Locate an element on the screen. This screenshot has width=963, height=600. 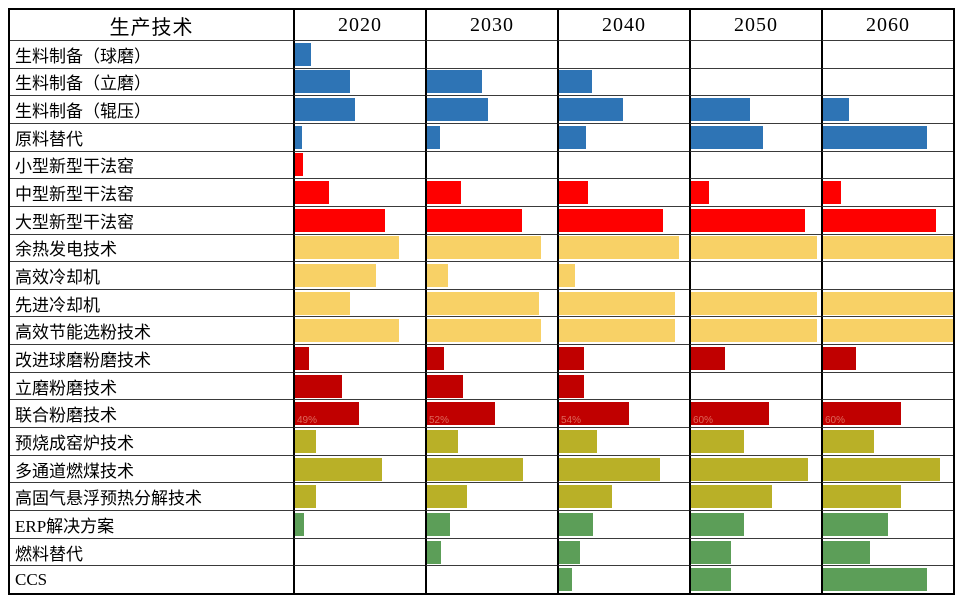
table-title-cell: 生产技术 is located at coordinates (151, 27).